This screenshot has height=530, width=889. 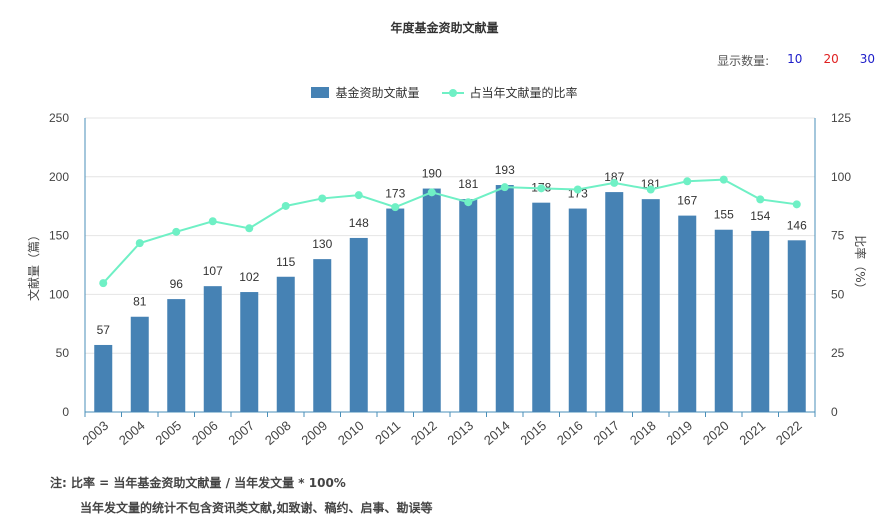 I want to click on bar-value-label: 167, so click(x=687, y=201).